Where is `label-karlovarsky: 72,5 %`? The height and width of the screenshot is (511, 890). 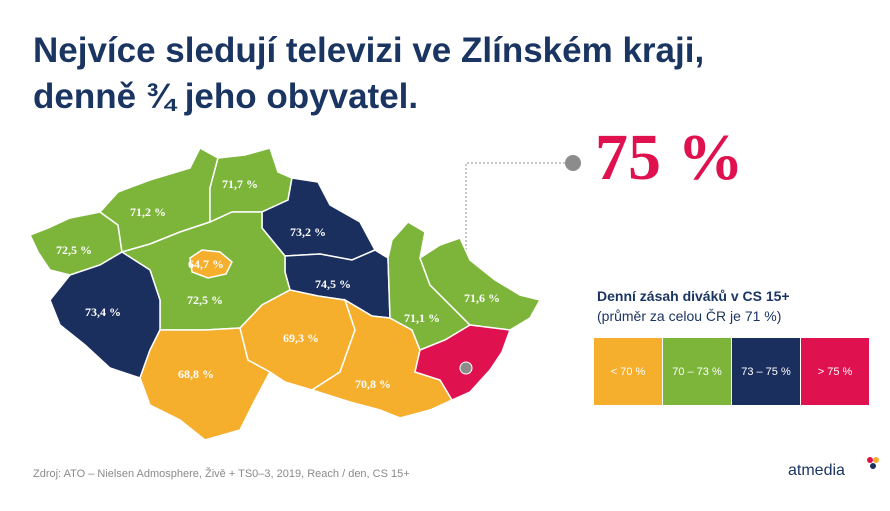
label-karlovarsky: 72,5 % is located at coordinates (74, 250).